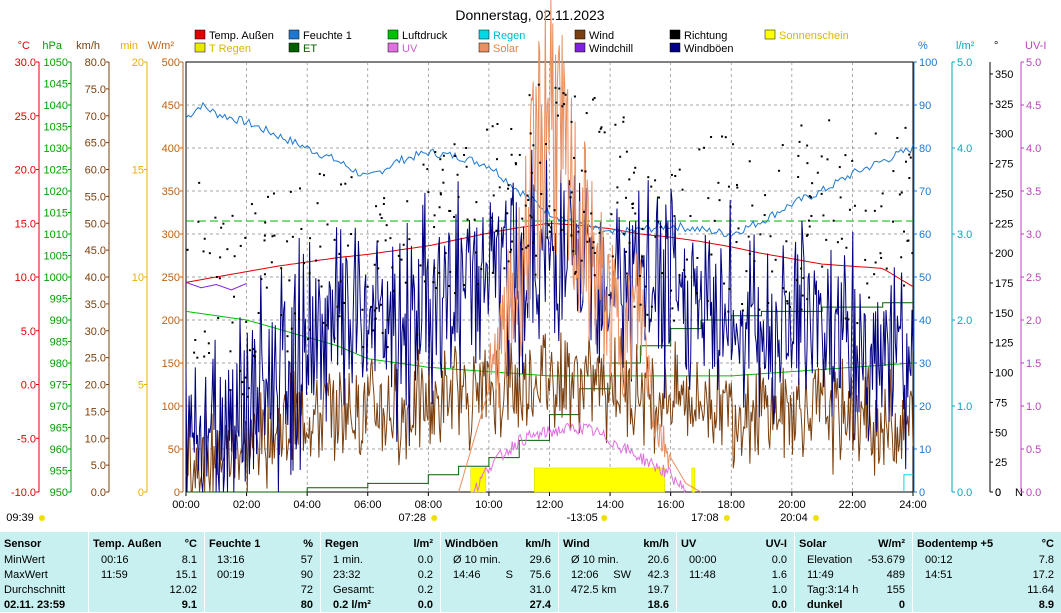  I want to click on stats-label: Gesamt:, so click(354, 590).